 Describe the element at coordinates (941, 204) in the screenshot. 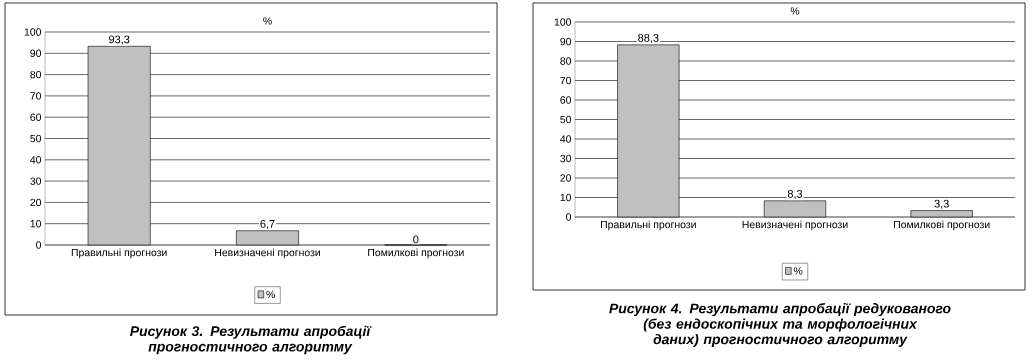

I see `data-label: 3,3` at that location.